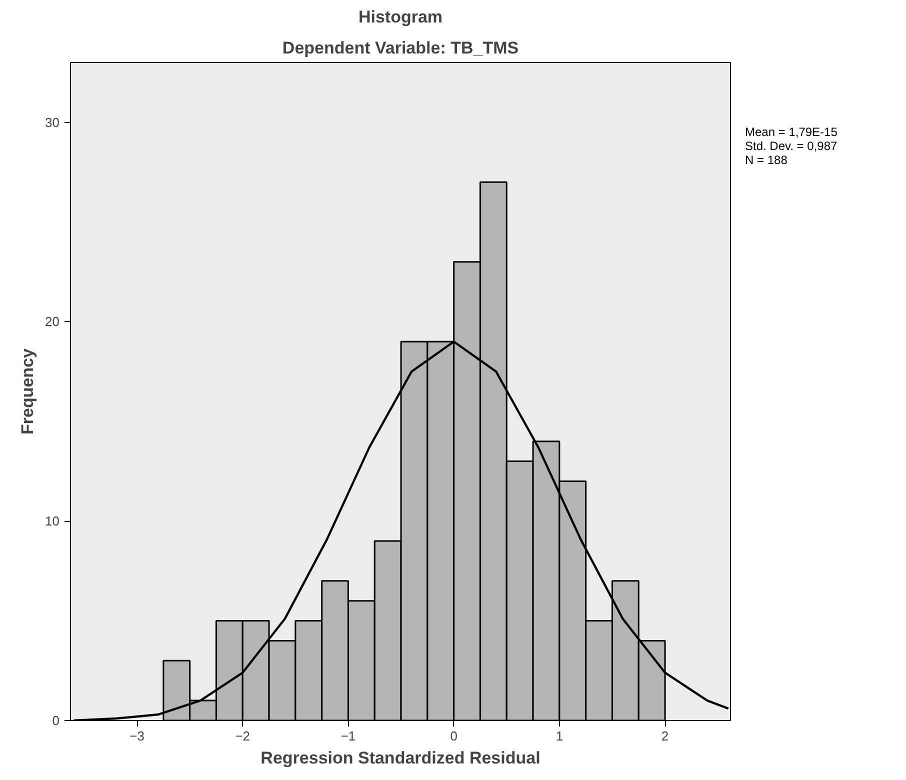 The height and width of the screenshot is (780, 906). What do you see at coordinates (137, 736) in the screenshot?
I see `x-tick-label: −3` at bounding box center [137, 736].